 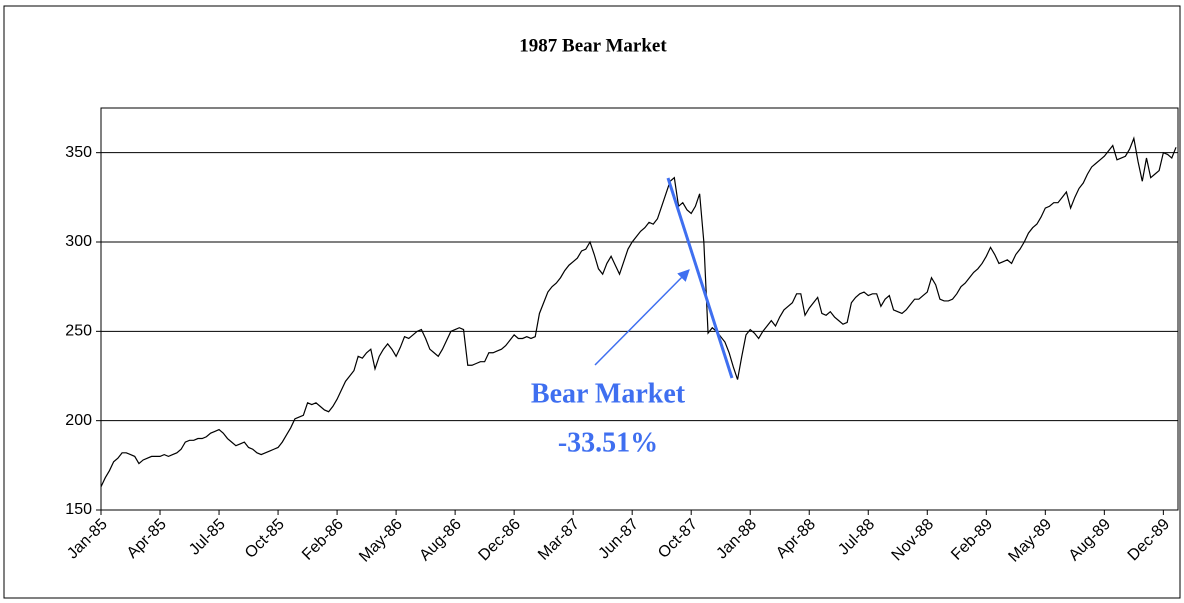 I want to click on chart-title: 1987 Bear Market, so click(x=593, y=45).